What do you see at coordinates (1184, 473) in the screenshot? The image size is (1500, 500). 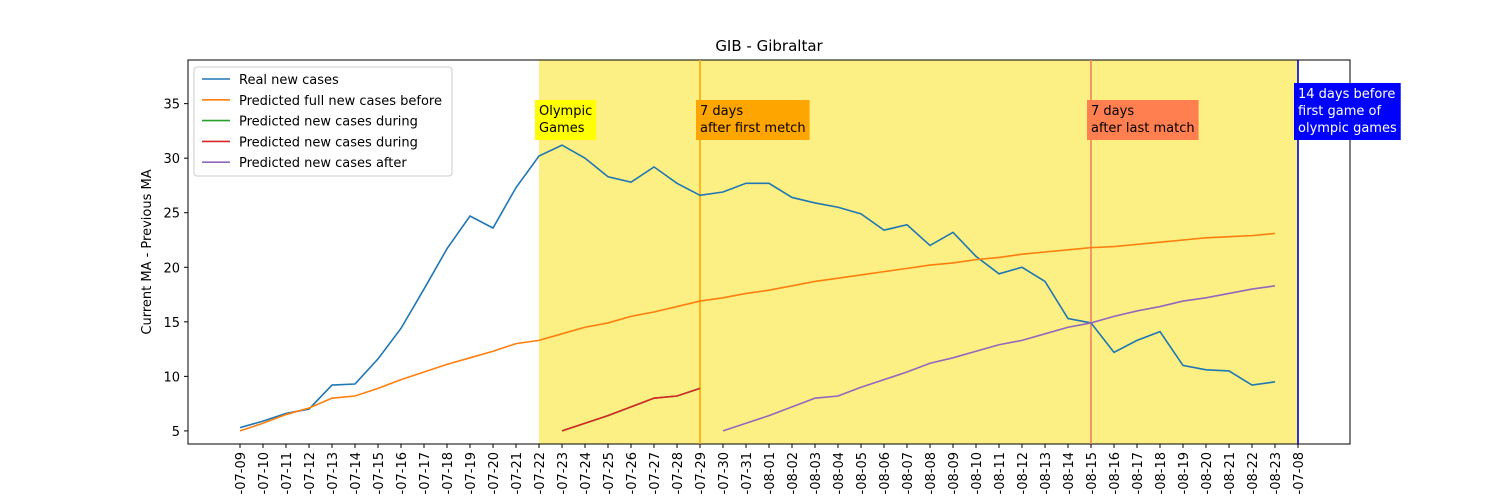 I see `x-tick-label: -08-19` at bounding box center [1184, 473].